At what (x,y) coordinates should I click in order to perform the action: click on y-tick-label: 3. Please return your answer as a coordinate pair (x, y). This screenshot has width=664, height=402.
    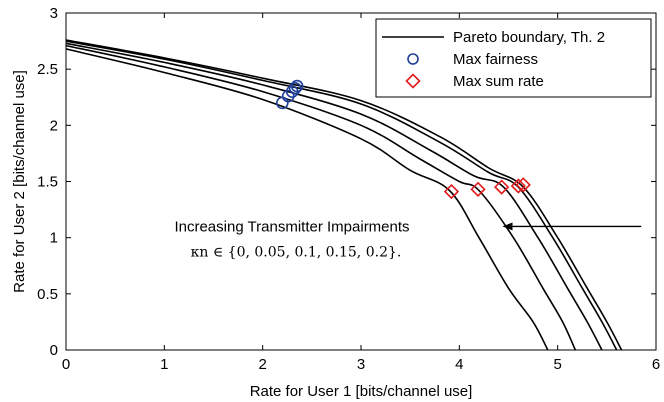
    Looking at the image, I should click on (54, 13).